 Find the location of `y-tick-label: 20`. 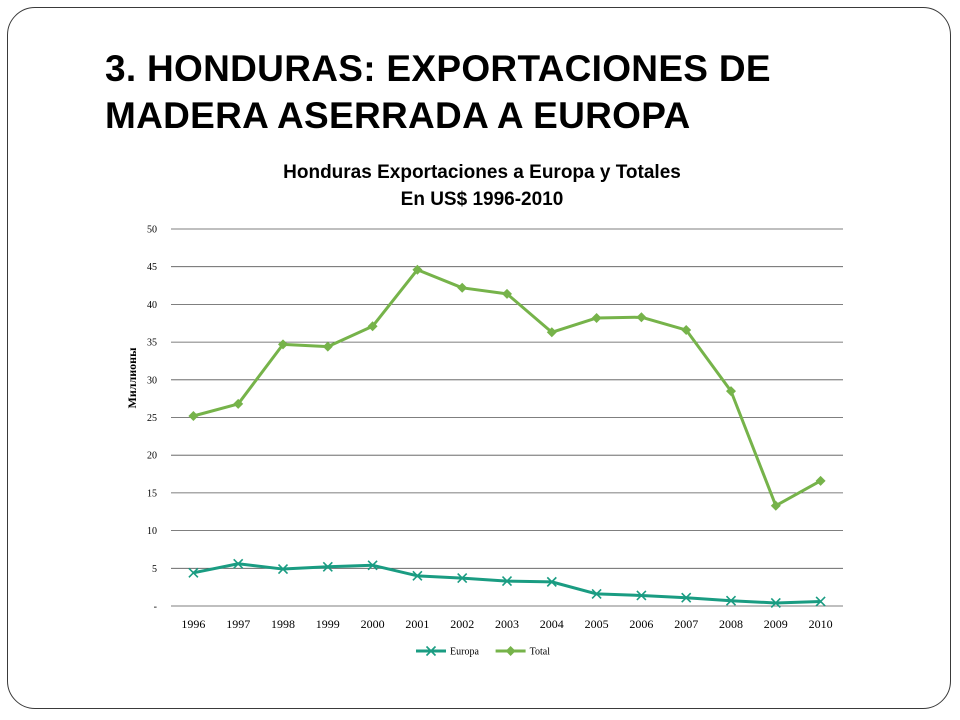

y-tick-label: 20 is located at coordinates (152, 456).